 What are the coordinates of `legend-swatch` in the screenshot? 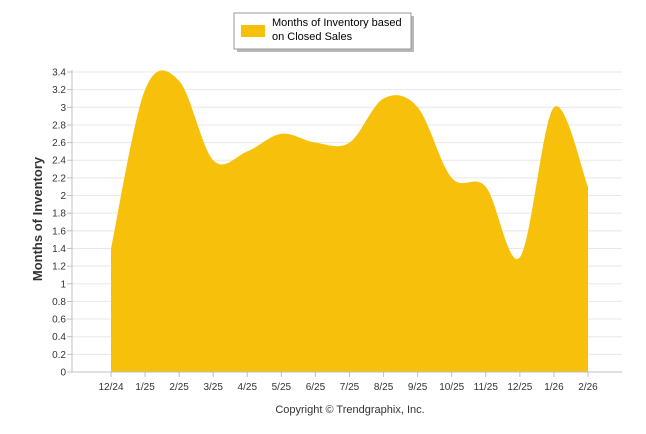 It's located at (253, 31).